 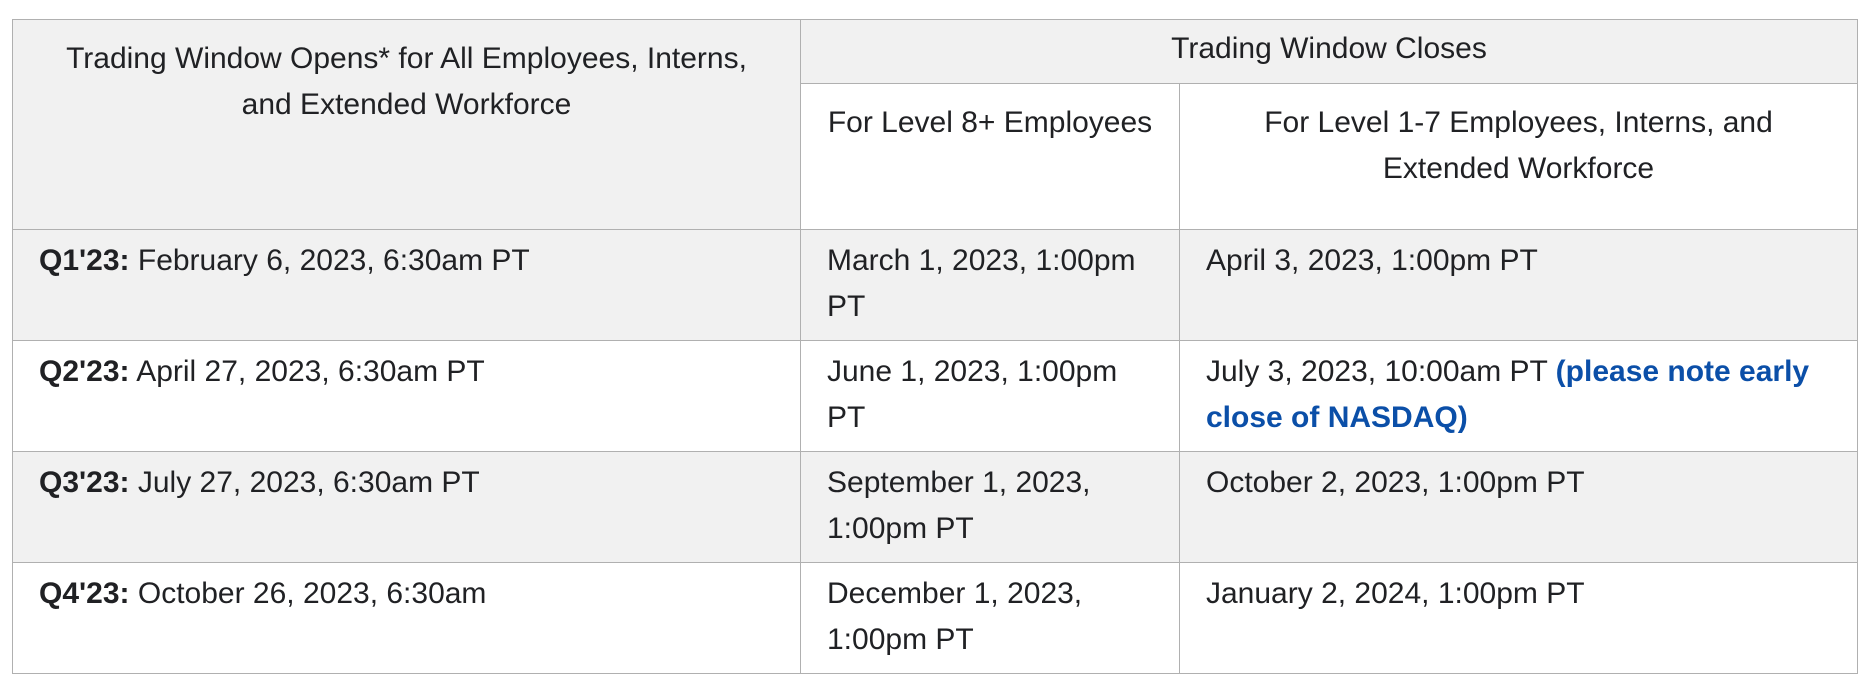 I want to click on close-level1-7-date: October 2, 2023, 1:00pm PT, so click(x=1395, y=482).